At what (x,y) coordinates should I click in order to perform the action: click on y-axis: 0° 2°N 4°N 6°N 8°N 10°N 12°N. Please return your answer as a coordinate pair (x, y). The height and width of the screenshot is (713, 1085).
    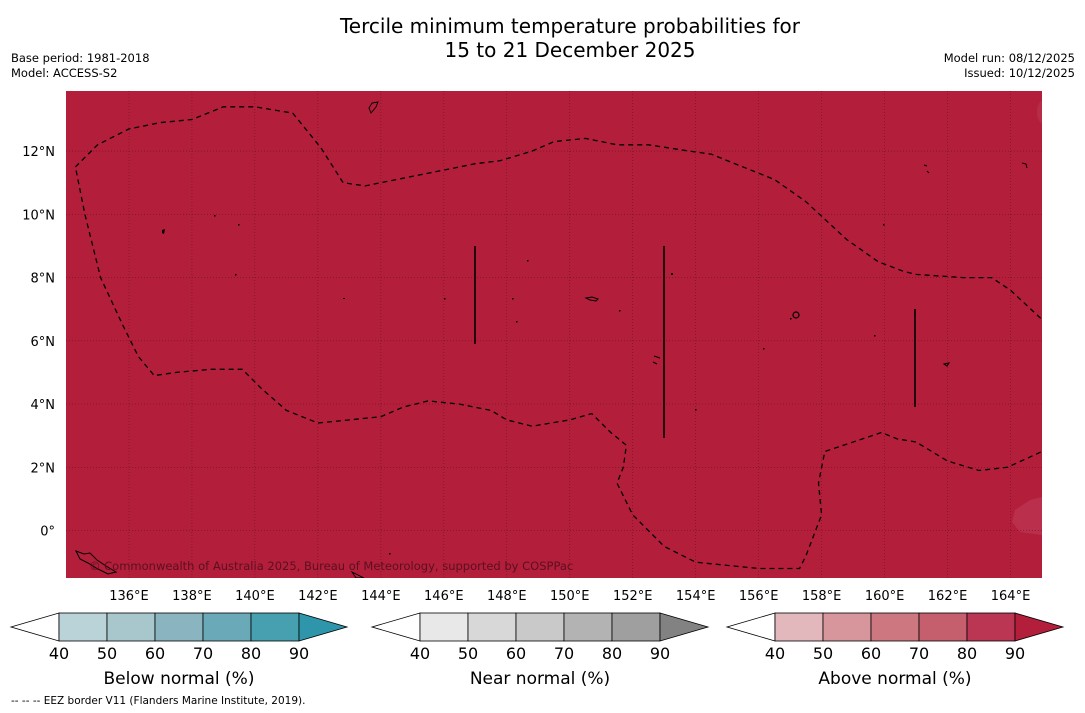
    Looking at the image, I should click on (38, 342).